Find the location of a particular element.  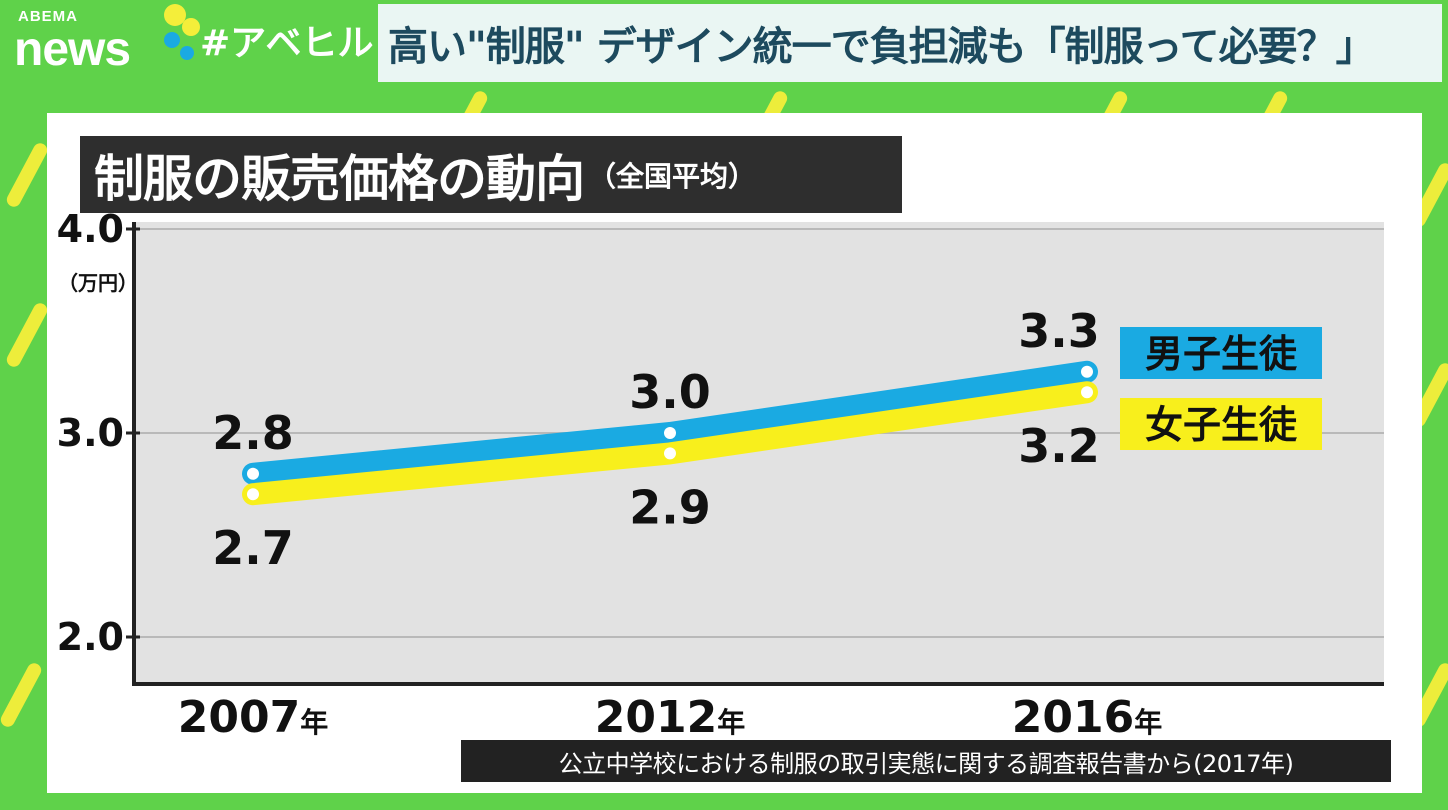

legend-label: 女子生徒 is located at coordinates (1221, 425).